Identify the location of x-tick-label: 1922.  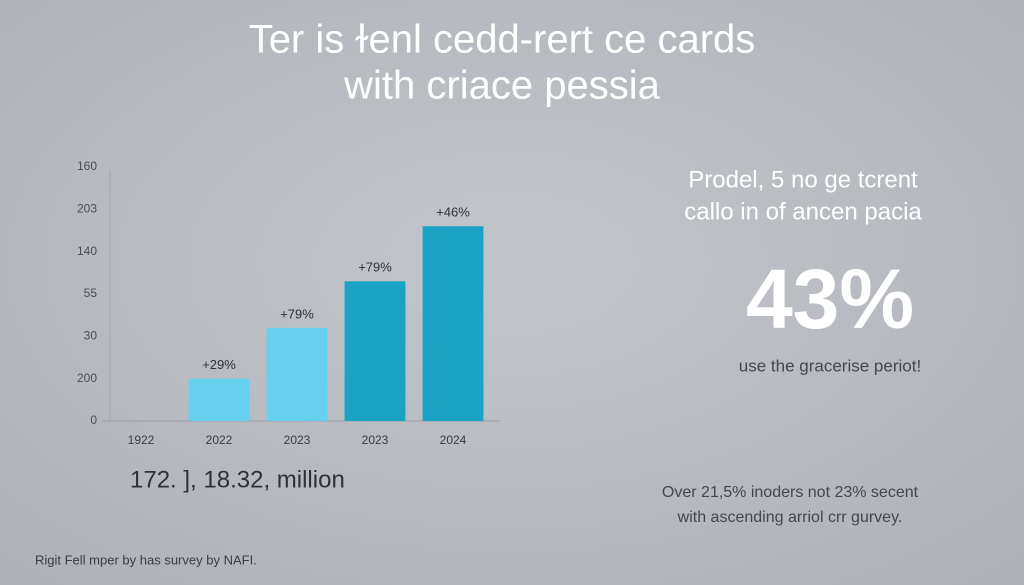
(141, 440).